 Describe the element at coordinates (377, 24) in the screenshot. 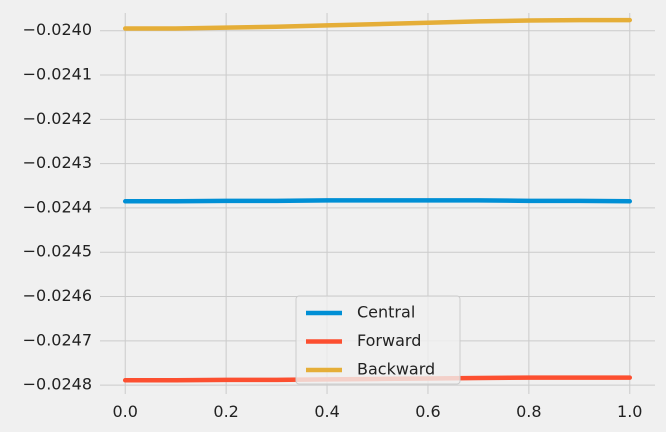

I see `series-line-backward` at that location.